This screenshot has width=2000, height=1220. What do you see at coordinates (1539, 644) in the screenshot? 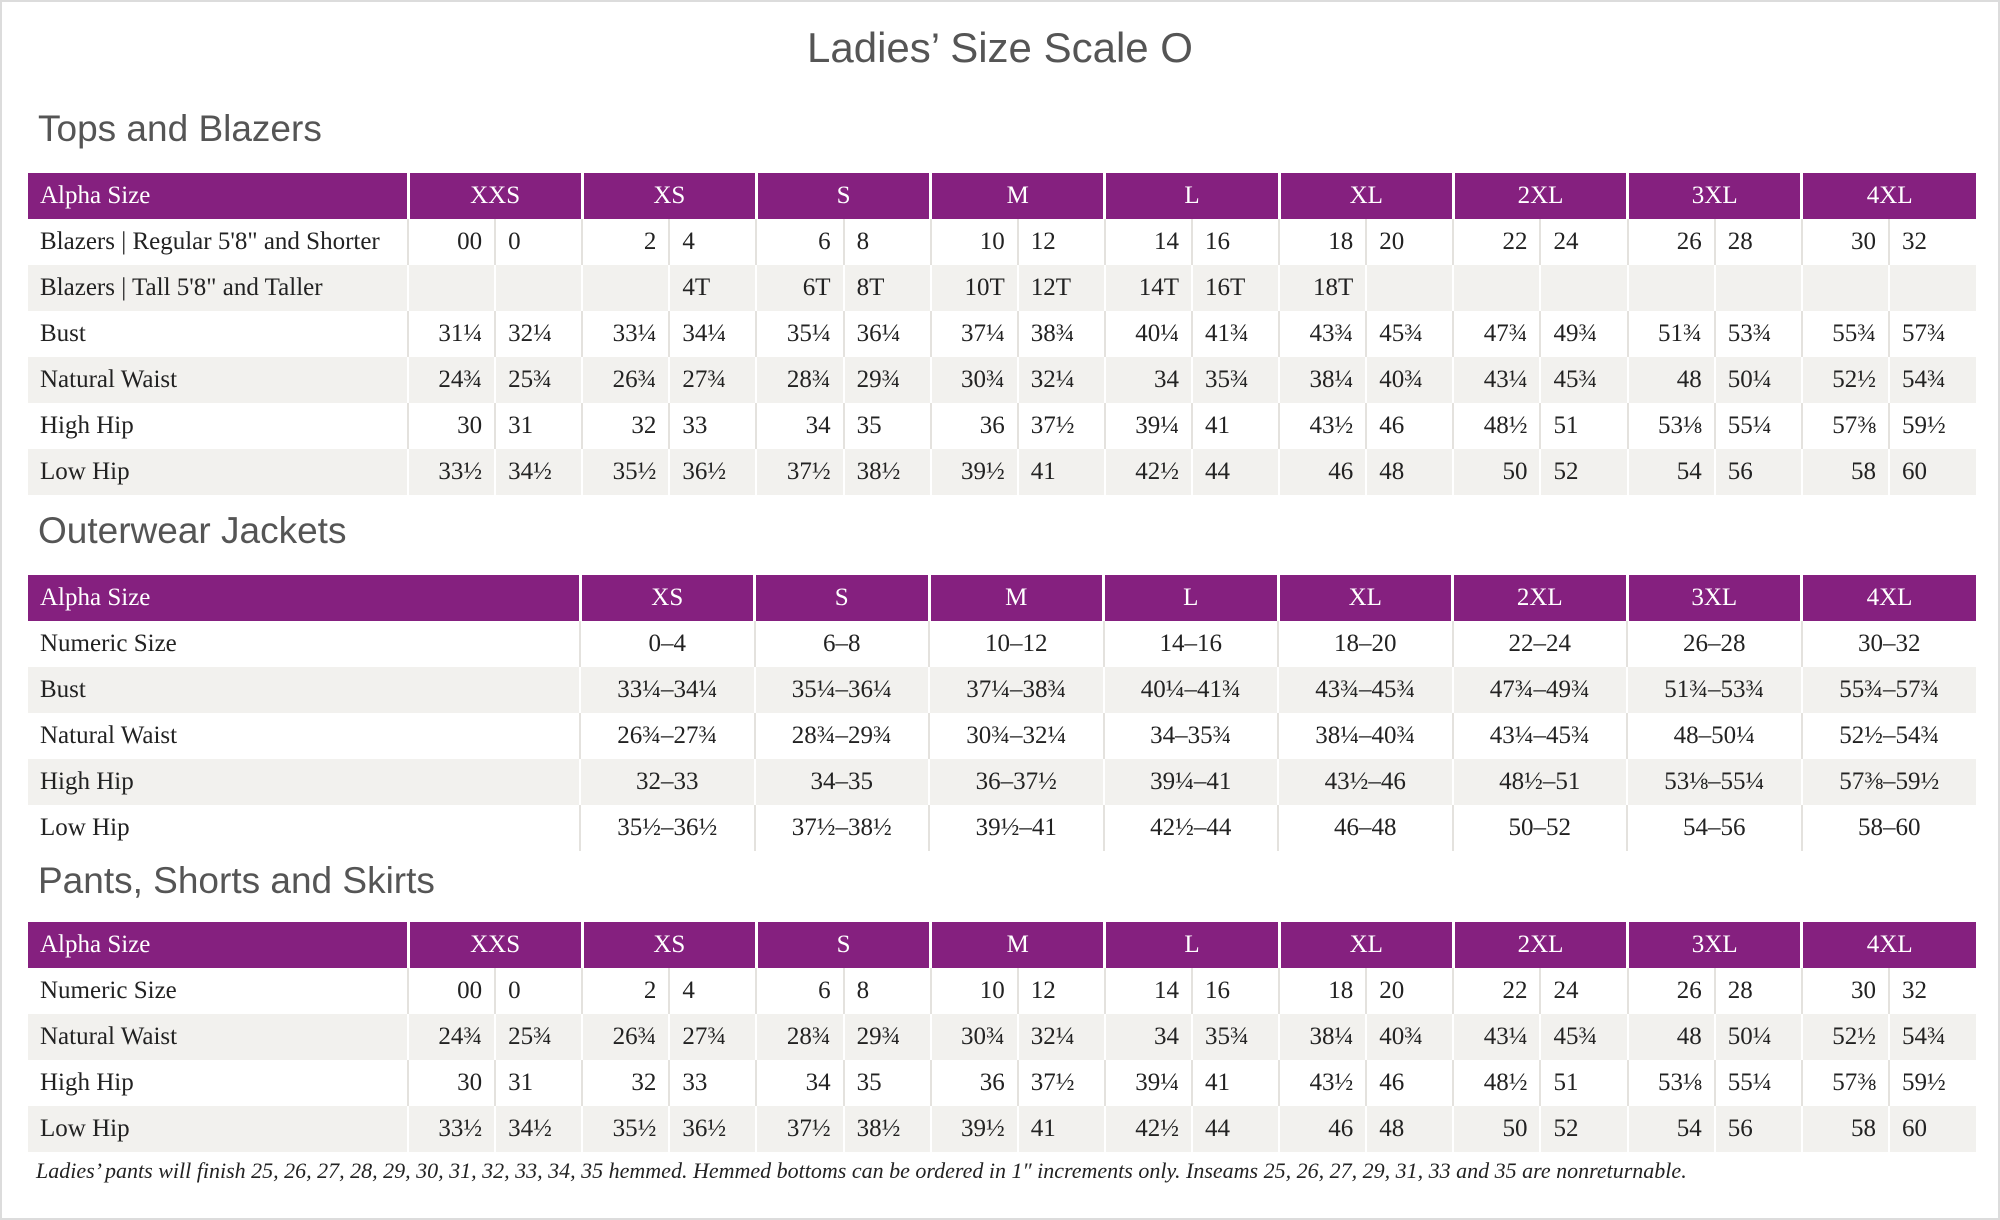
I see `size-cell: 22–24` at bounding box center [1539, 644].